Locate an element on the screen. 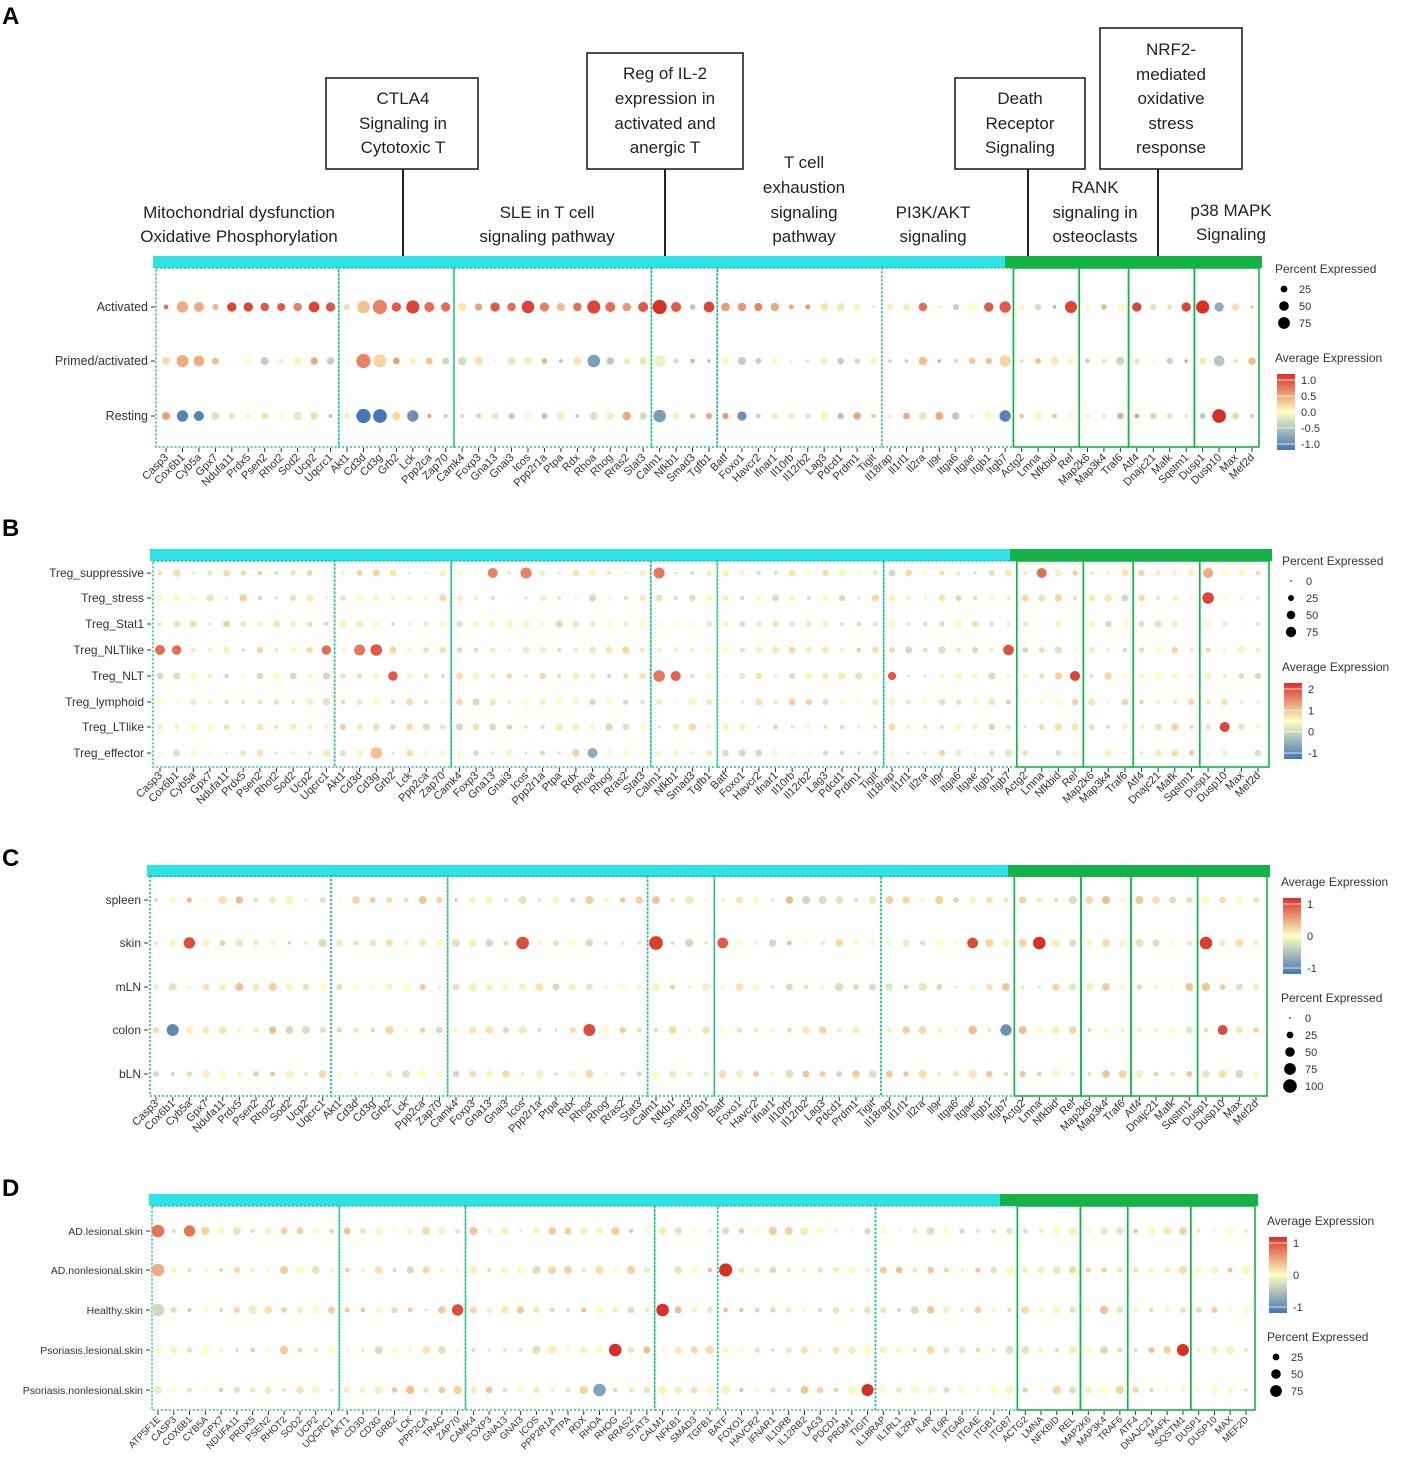 This screenshot has width=1407, height=1468. pathway-label-line: SLE in T cell is located at coordinates (547, 212).